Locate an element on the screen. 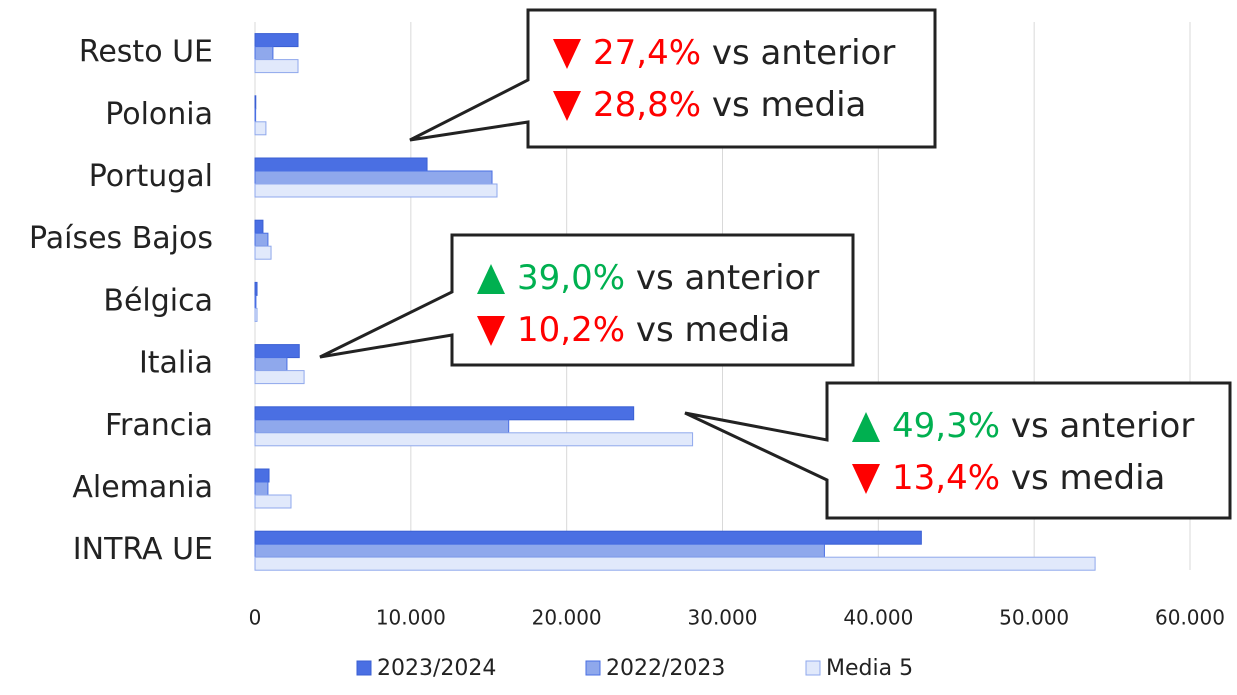 This screenshot has height=695, width=1237. annotation-value: 49,3% is located at coordinates (946, 426).